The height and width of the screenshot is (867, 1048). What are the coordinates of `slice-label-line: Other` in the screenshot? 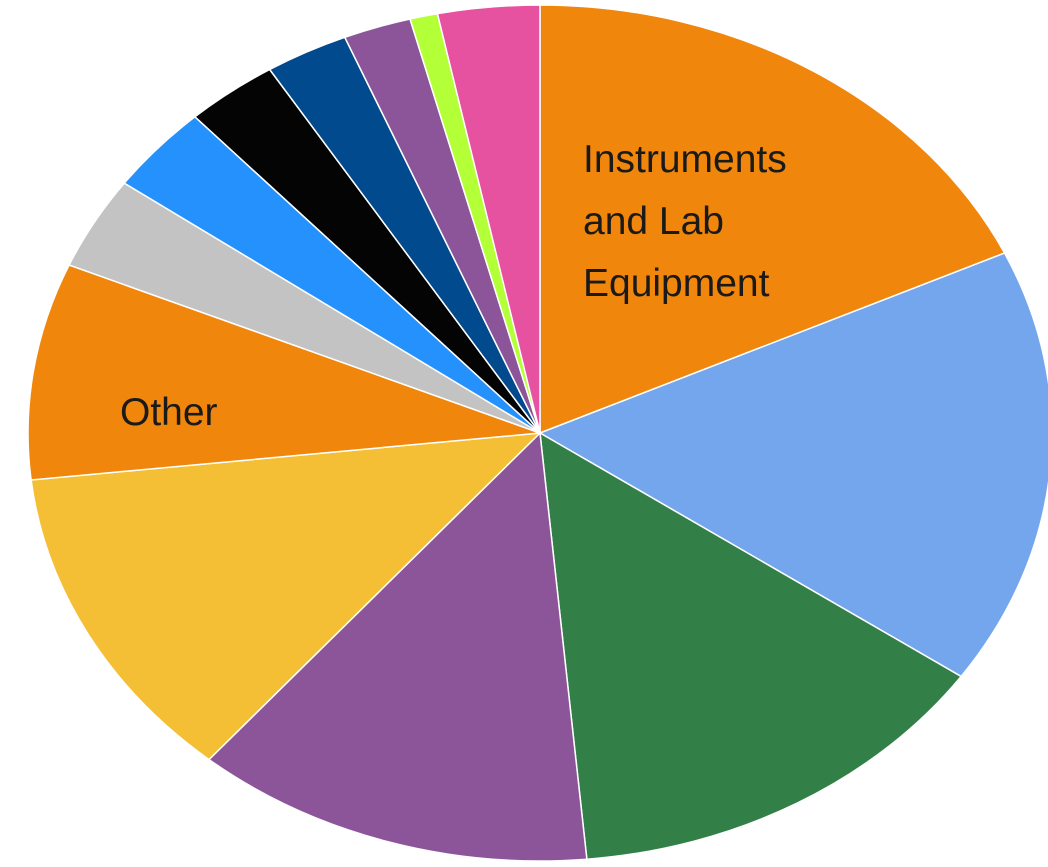 It's located at (169, 412).